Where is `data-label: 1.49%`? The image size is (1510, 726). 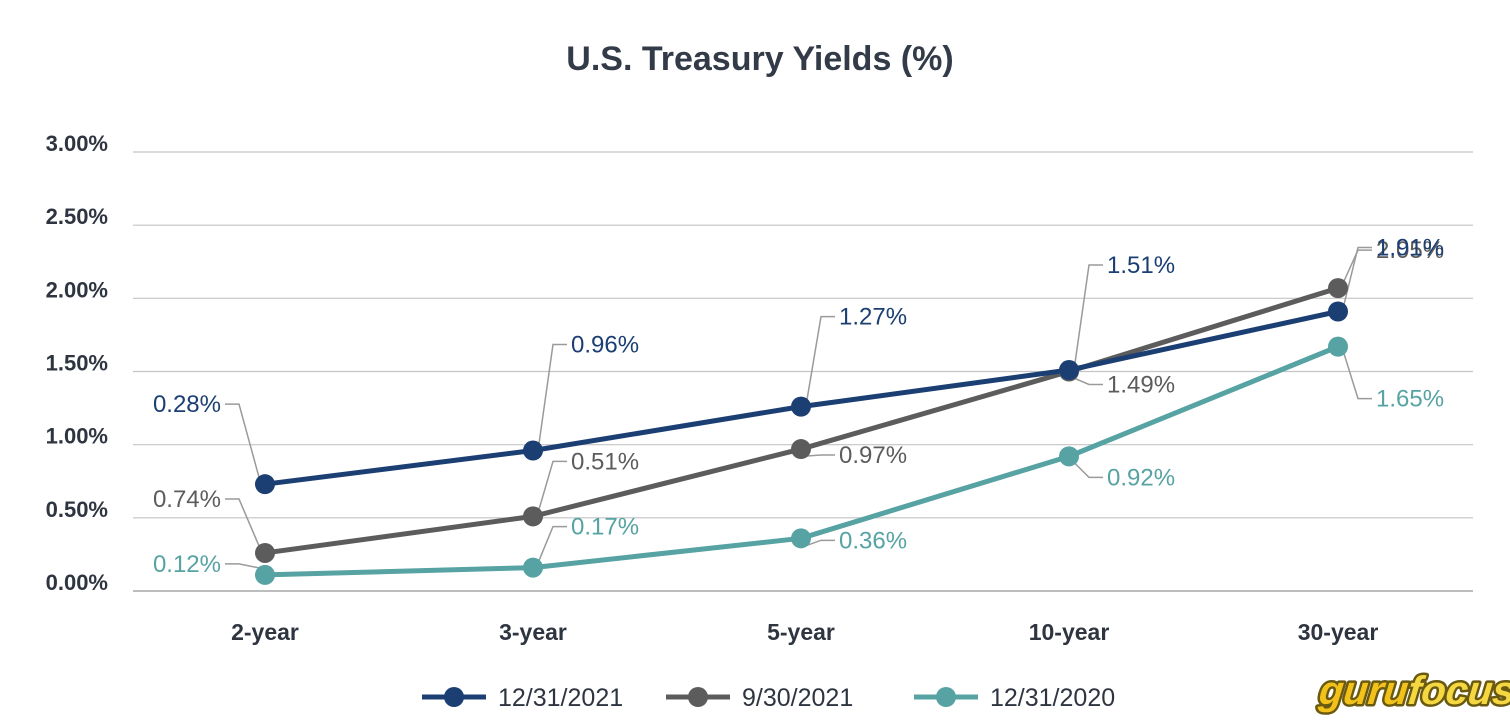
data-label: 1.49% is located at coordinates (1141, 385).